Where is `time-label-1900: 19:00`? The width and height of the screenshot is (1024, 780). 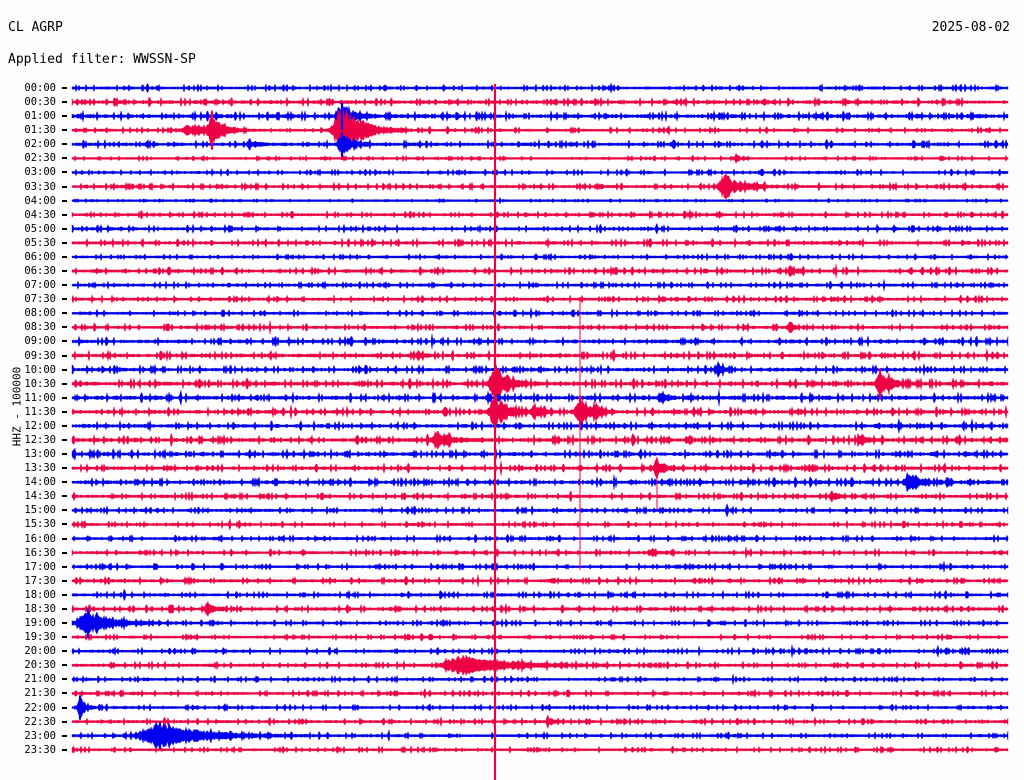 time-label-1900: 19:00 is located at coordinates (40, 623).